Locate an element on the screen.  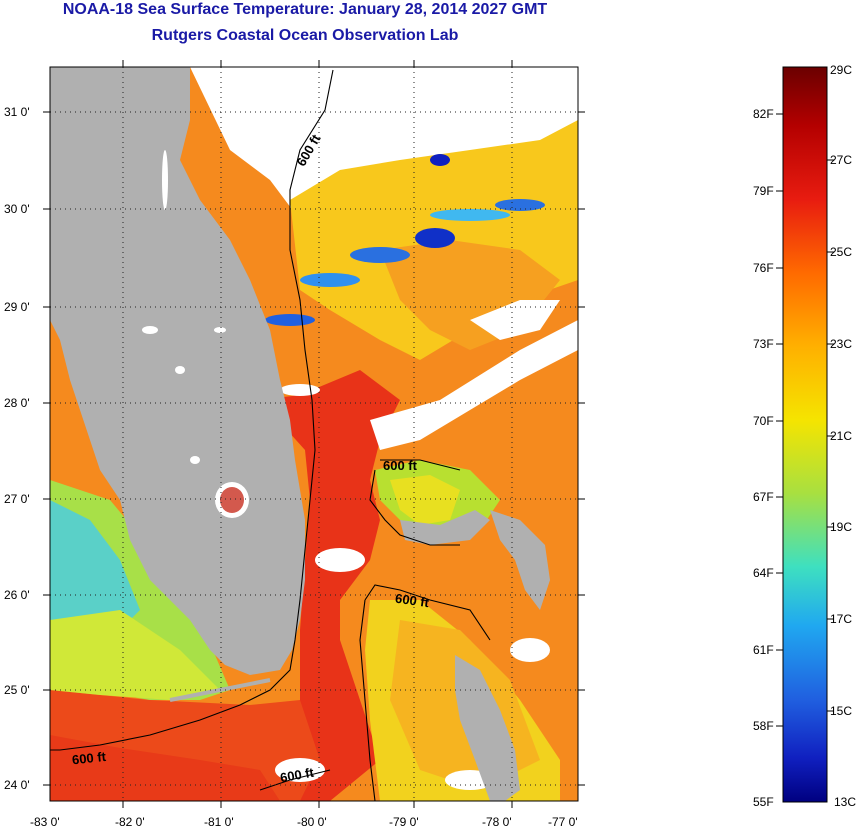
cb-label-79f: 79F is located at coordinates (763, 191).